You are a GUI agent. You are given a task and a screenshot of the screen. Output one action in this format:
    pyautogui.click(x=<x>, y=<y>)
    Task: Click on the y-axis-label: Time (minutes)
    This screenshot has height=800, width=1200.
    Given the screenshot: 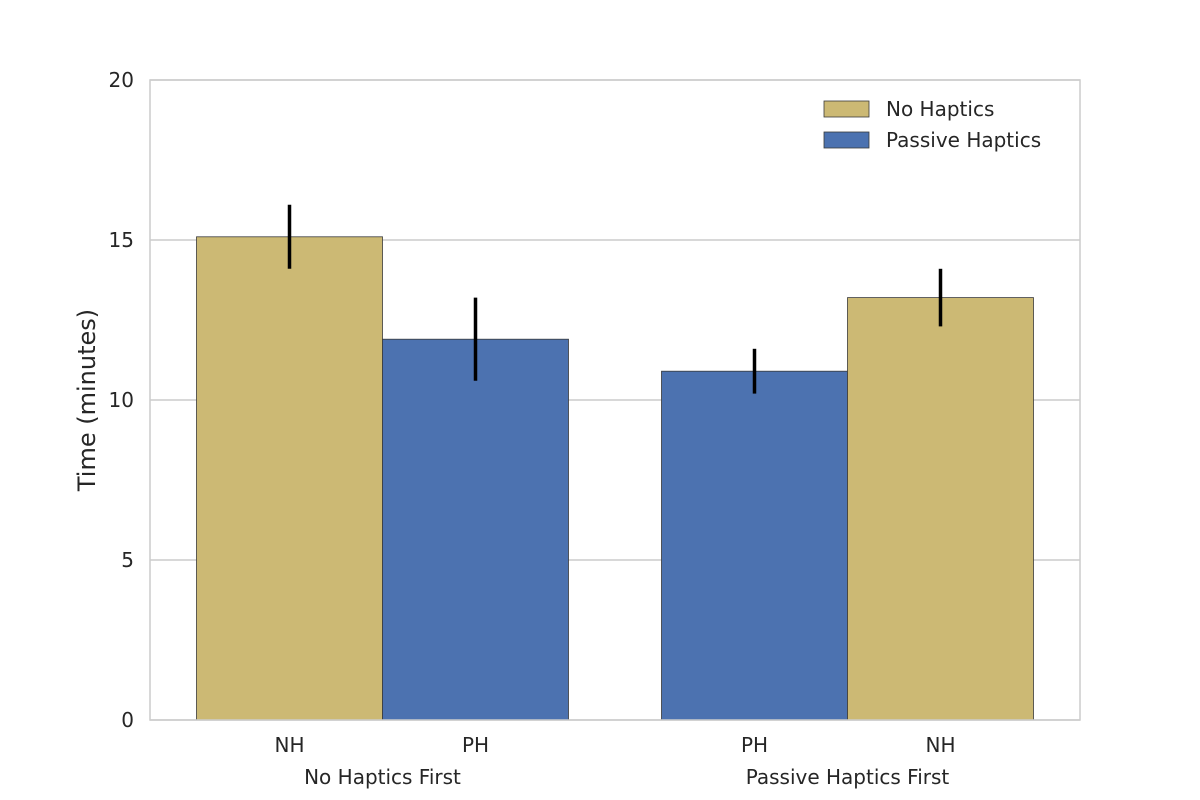 What is the action you would take?
    pyautogui.click(x=87, y=400)
    